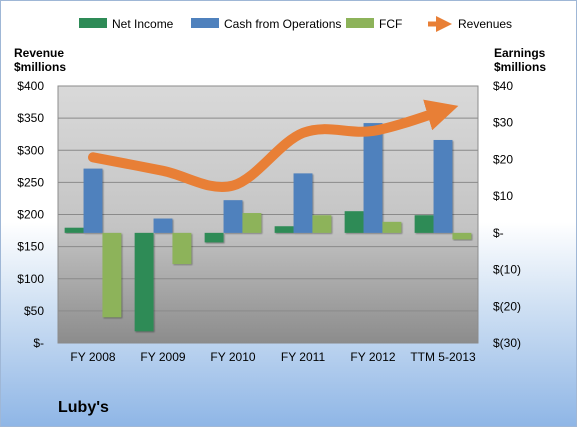  Describe the element at coordinates (503, 159) in the screenshot. I see `right-tick-label: $20` at that location.